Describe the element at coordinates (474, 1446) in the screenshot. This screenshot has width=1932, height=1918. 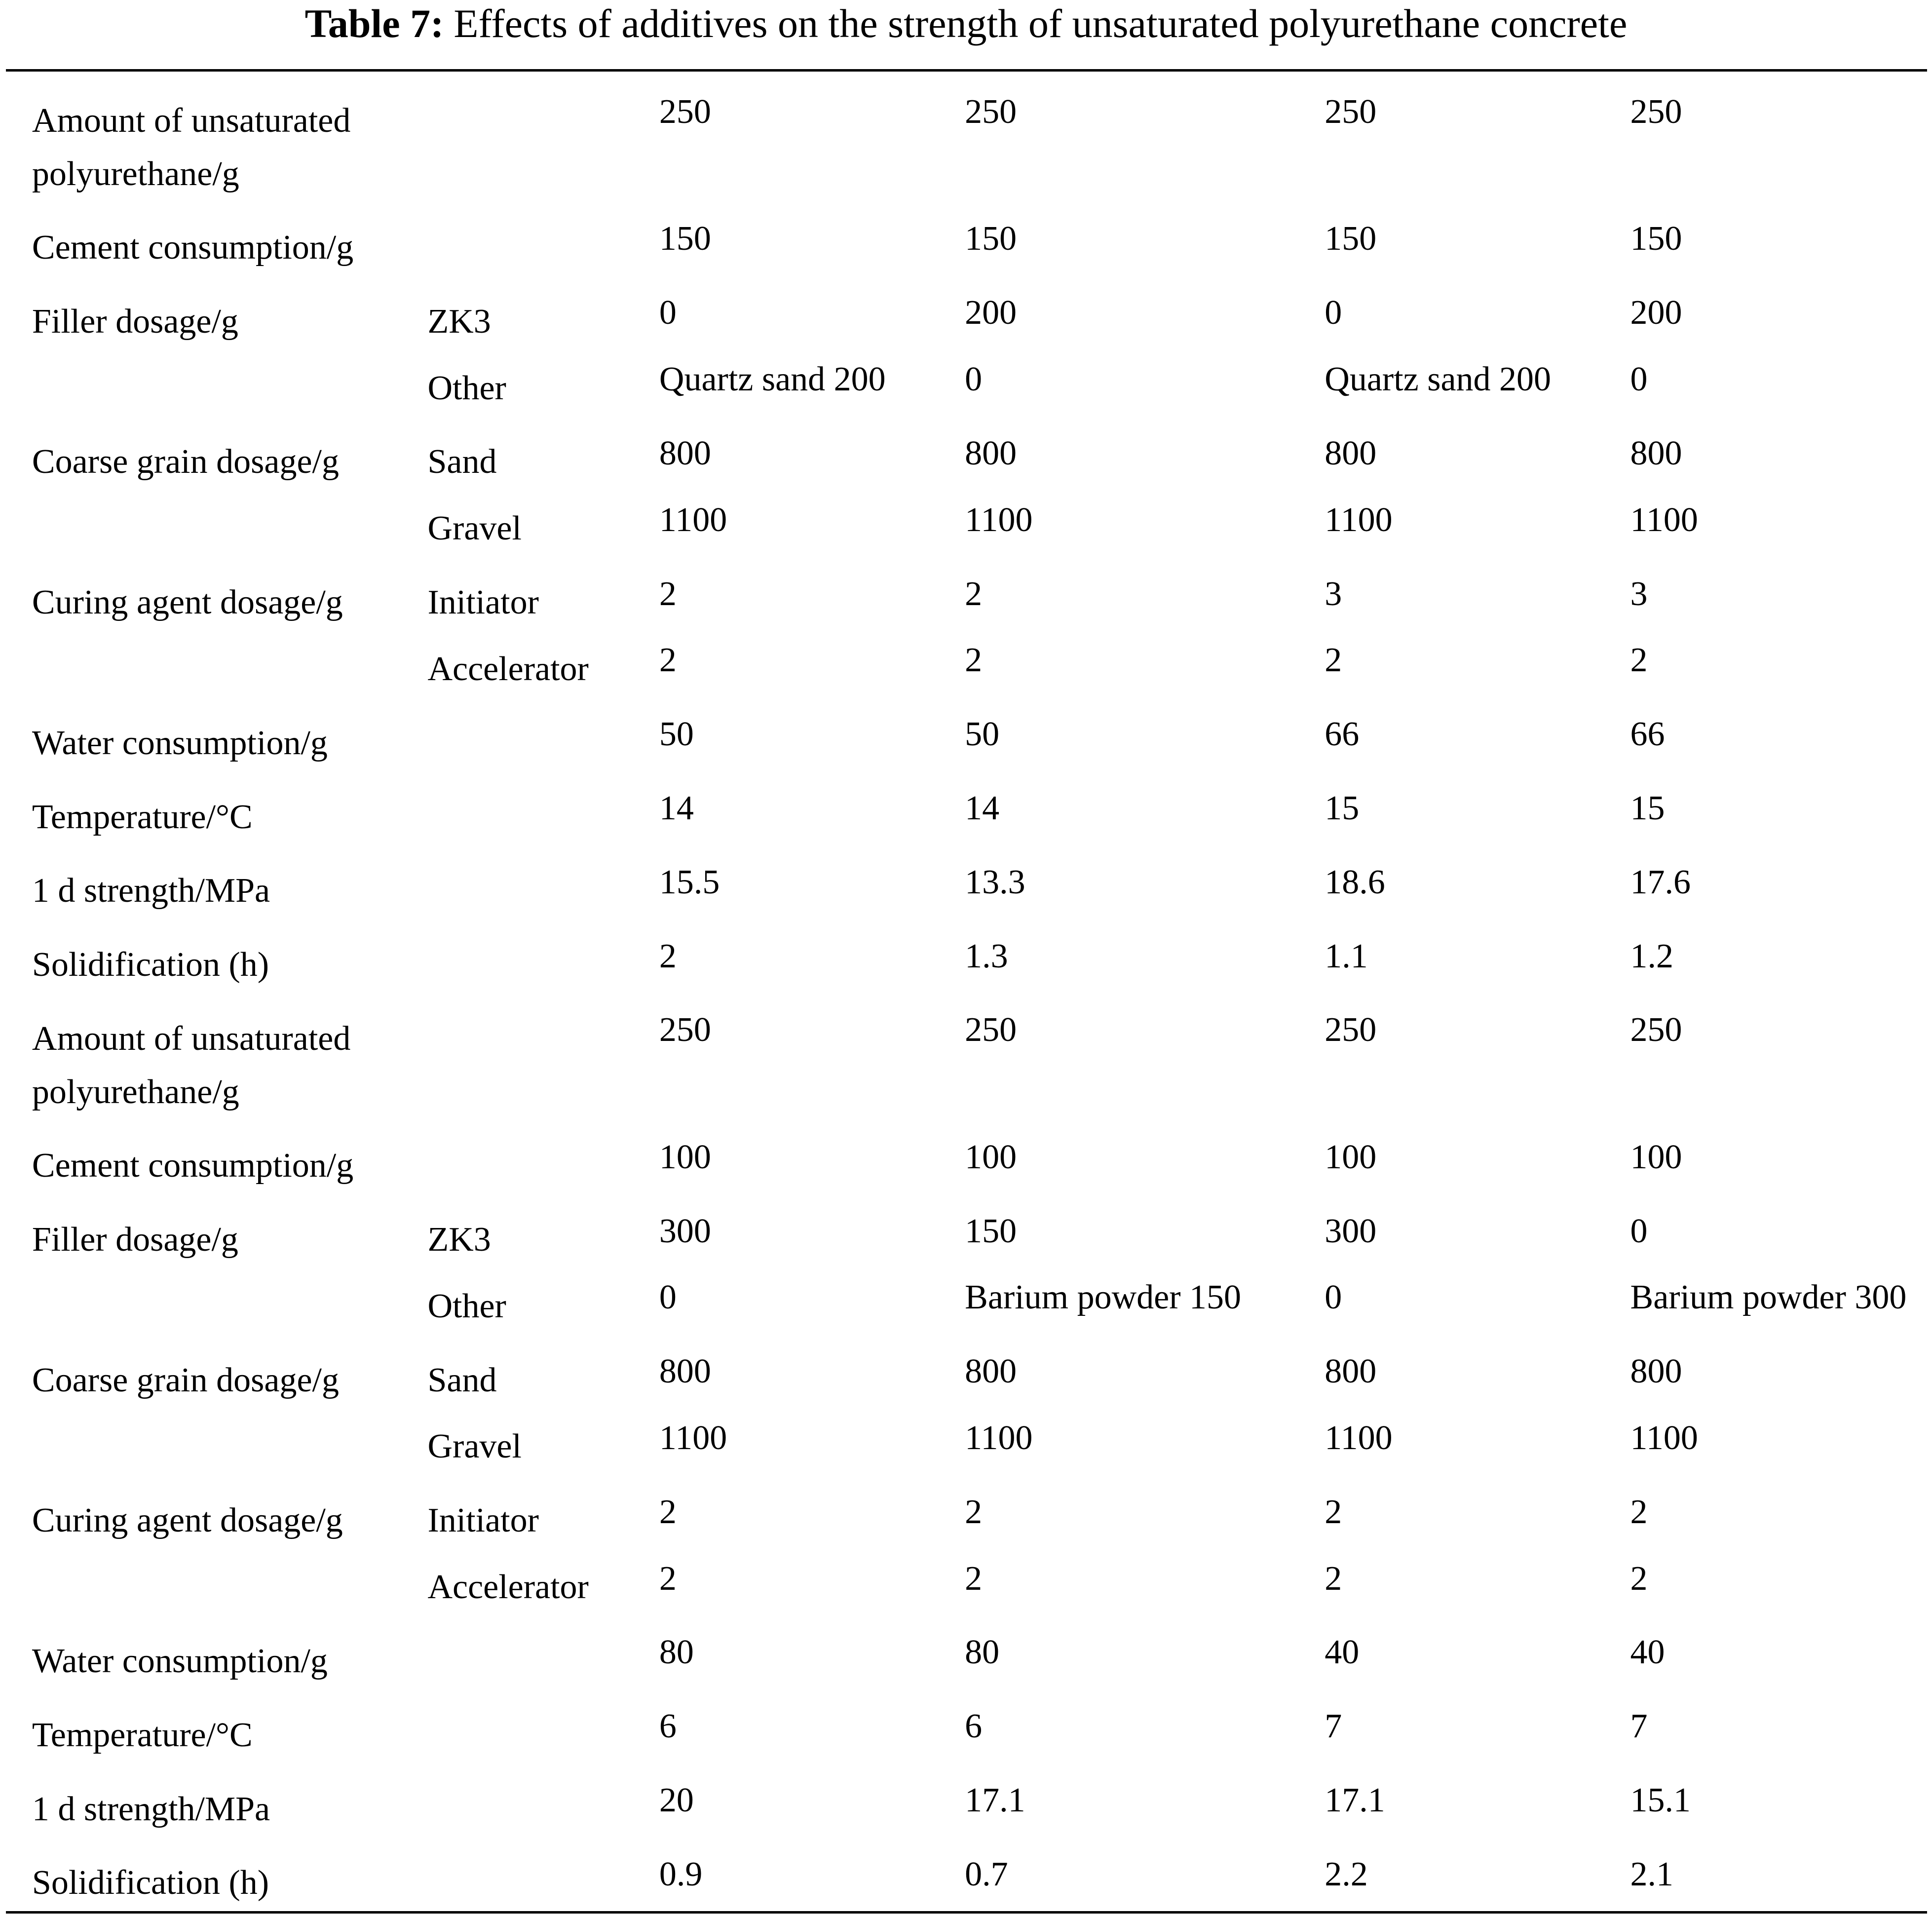
I see `row-sublabel: Gravel` at that location.